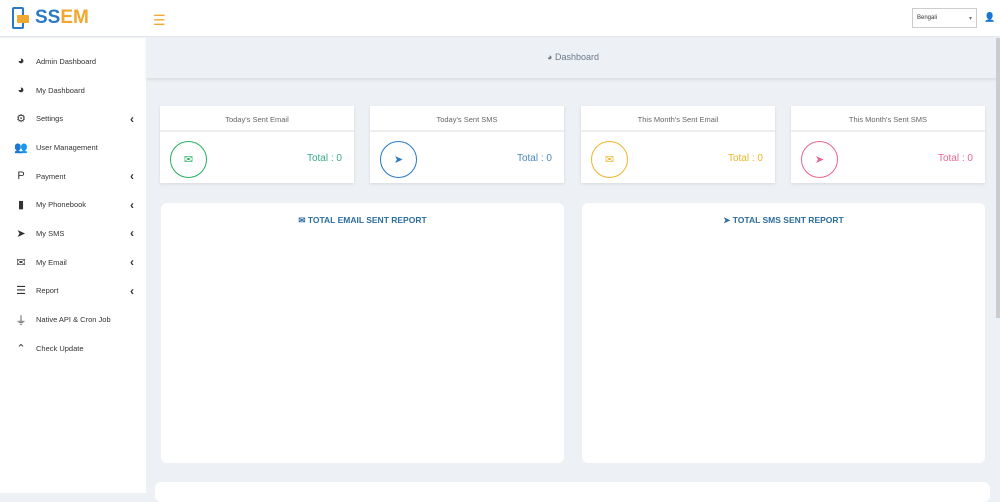 This screenshot has height=502, width=1000. I want to click on sidebar-item-label: Native API & Cron Job, so click(73, 320).